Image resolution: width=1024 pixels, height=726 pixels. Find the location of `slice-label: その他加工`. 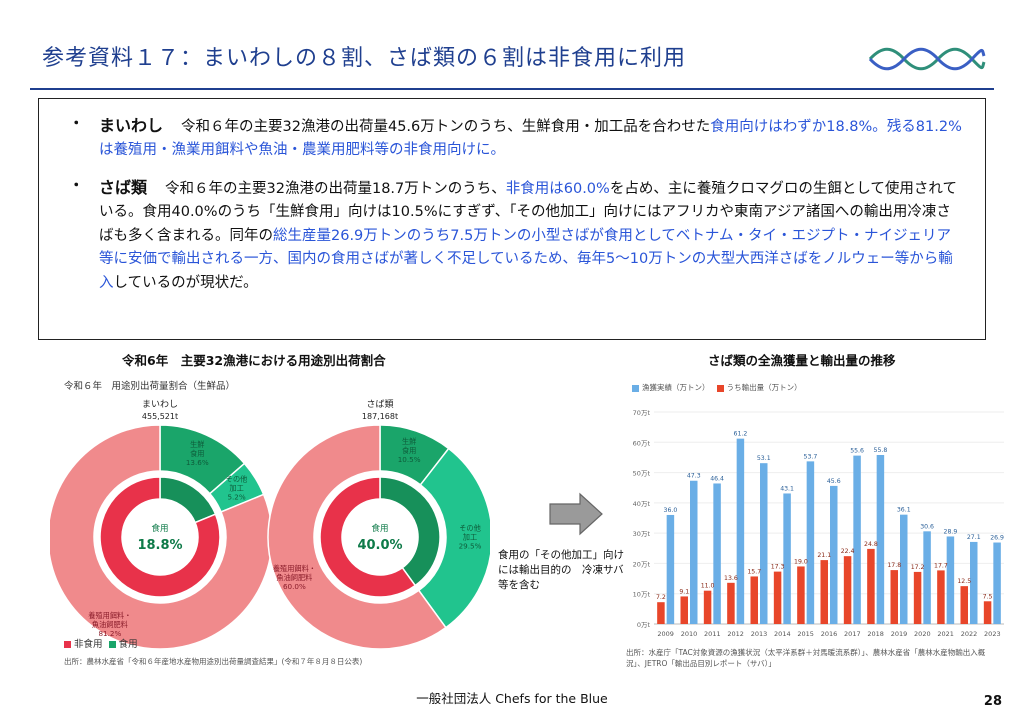

slice-label: その他加工 is located at coordinates (237, 484).